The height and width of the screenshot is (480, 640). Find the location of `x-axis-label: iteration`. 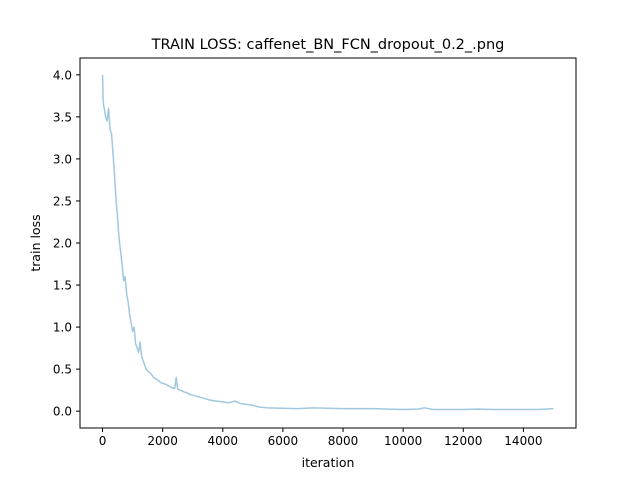

x-axis-label: iteration is located at coordinates (328, 462).